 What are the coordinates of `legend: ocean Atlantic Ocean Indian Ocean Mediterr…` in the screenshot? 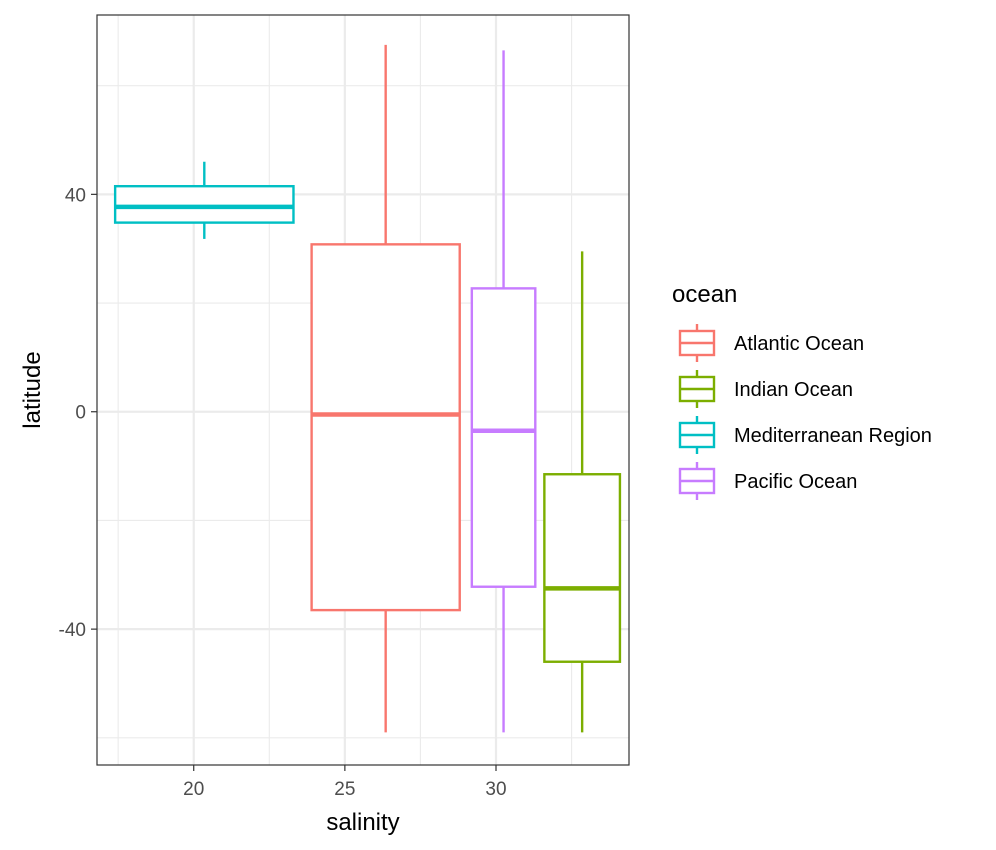 It's located at (802, 390).